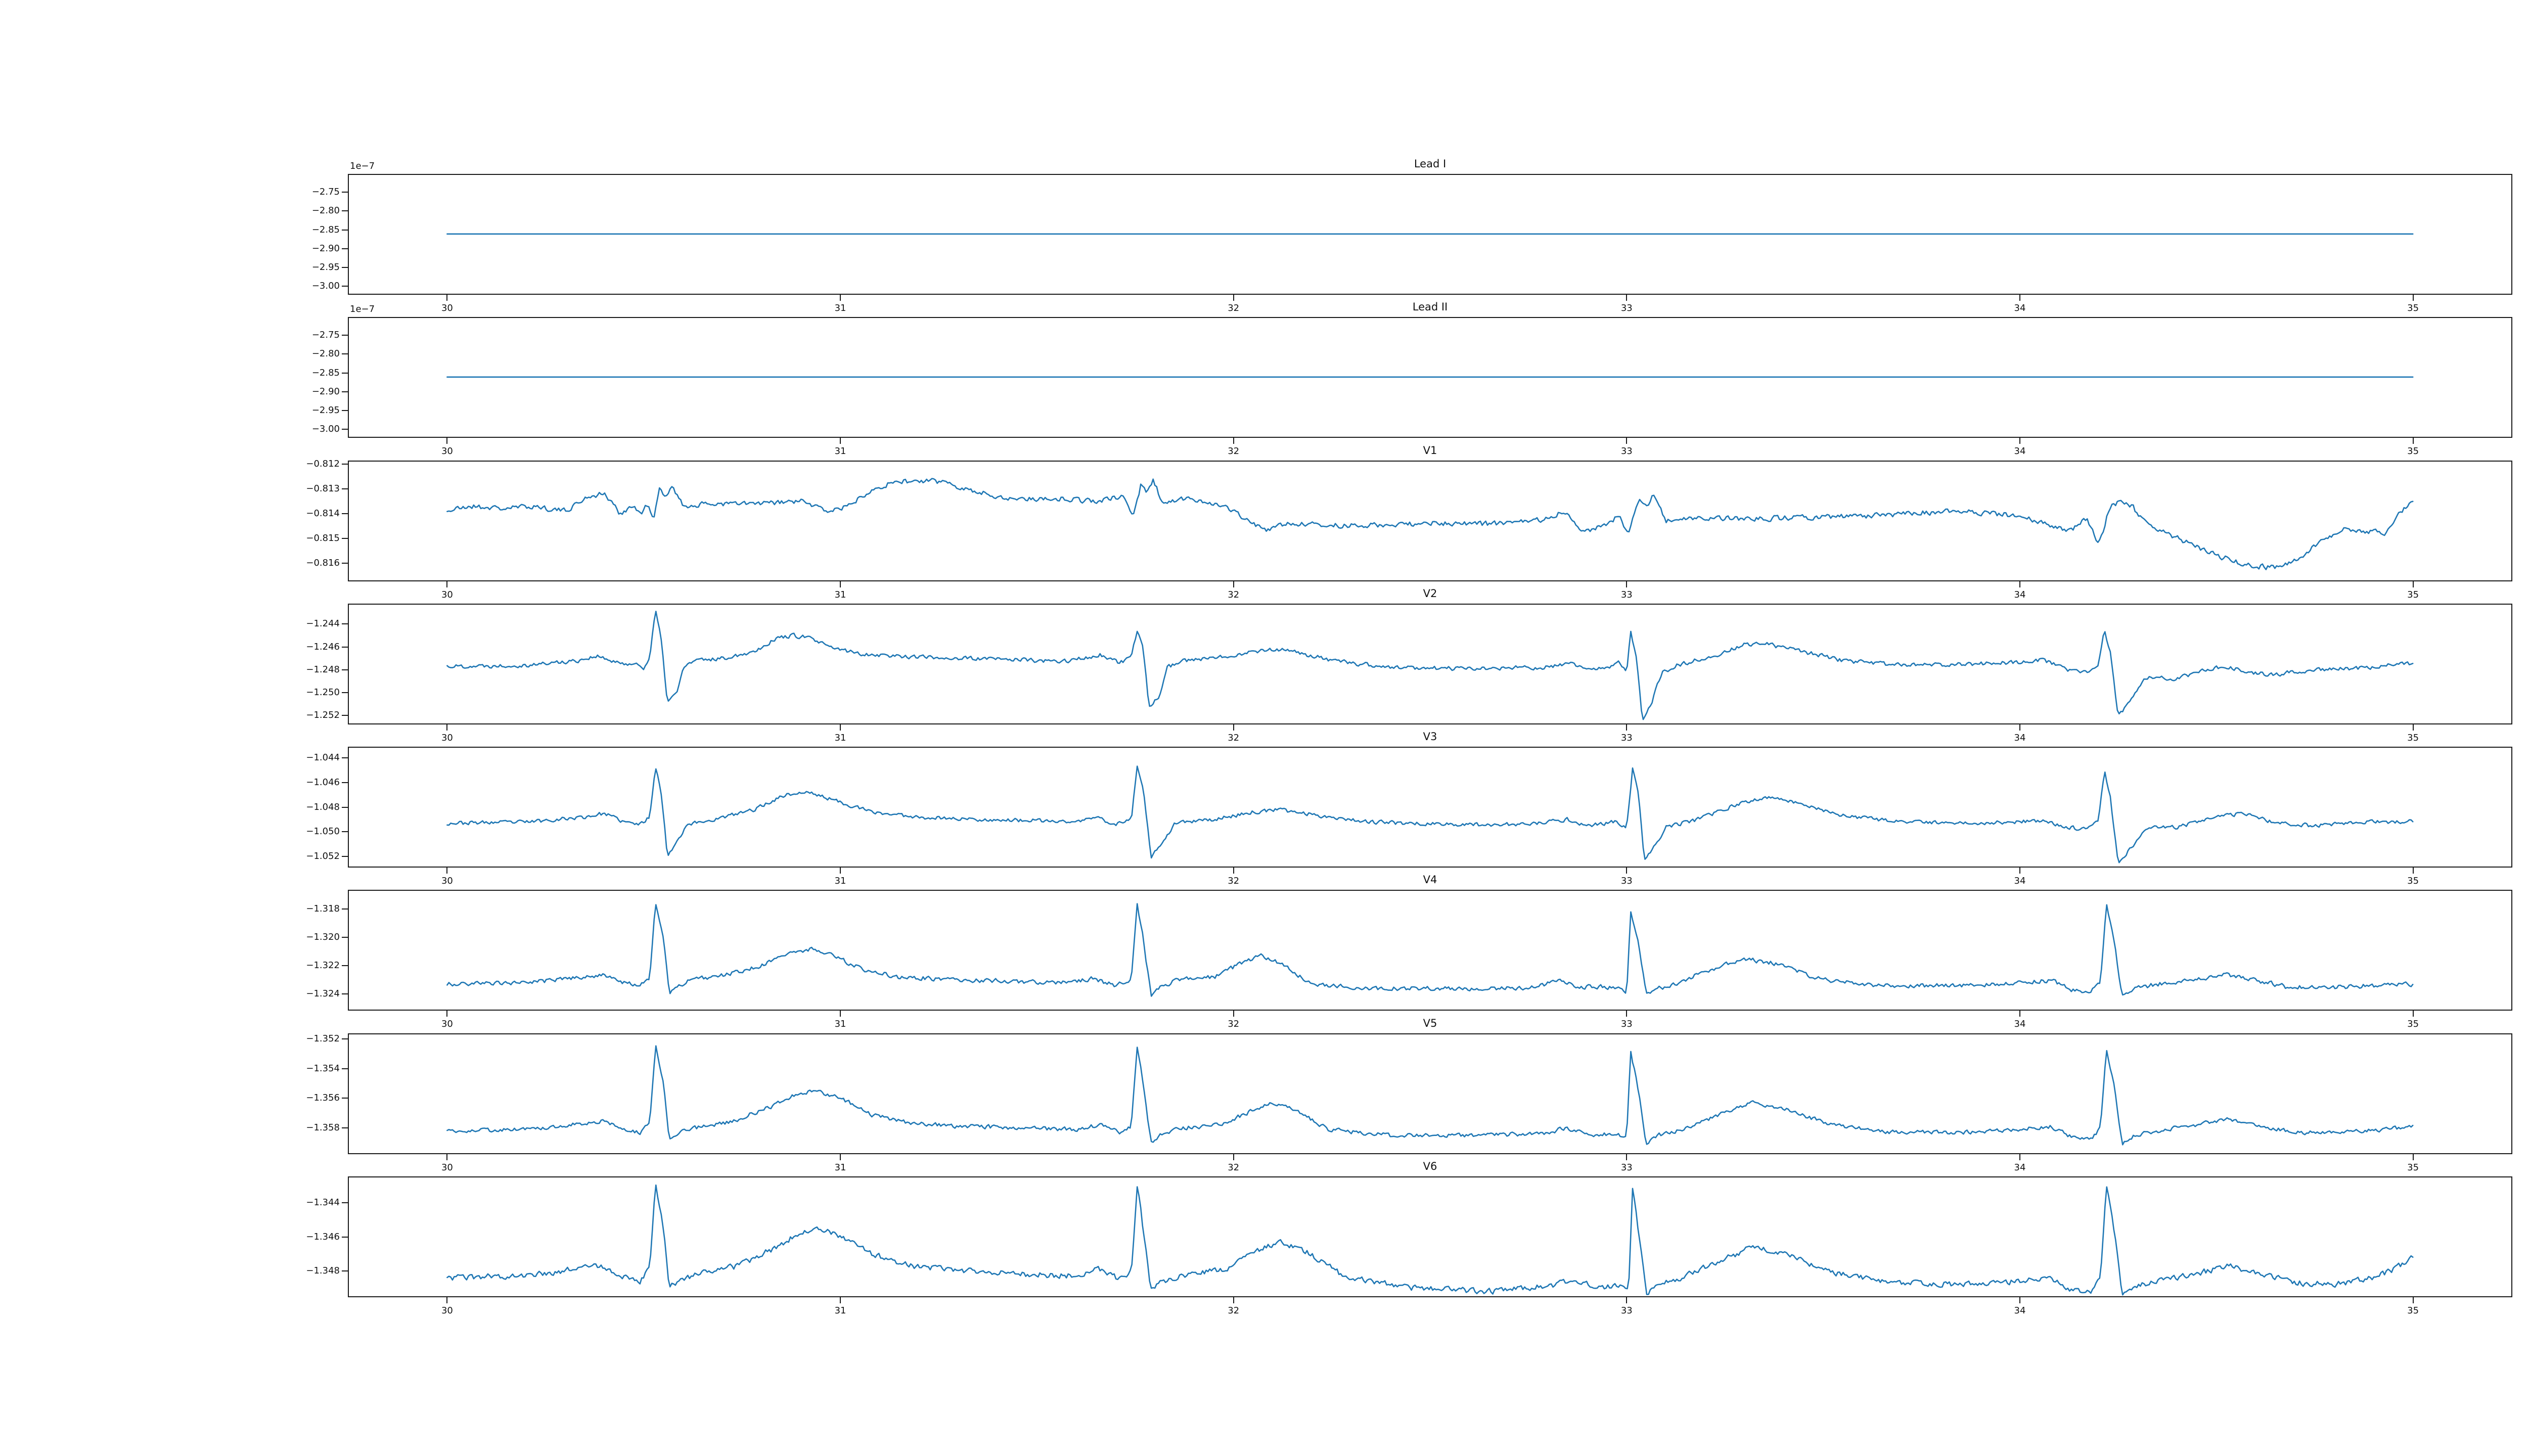 The height and width of the screenshot is (1456, 2528). What do you see at coordinates (323, 715) in the screenshot?
I see `y-tick-label: −1.252` at bounding box center [323, 715].